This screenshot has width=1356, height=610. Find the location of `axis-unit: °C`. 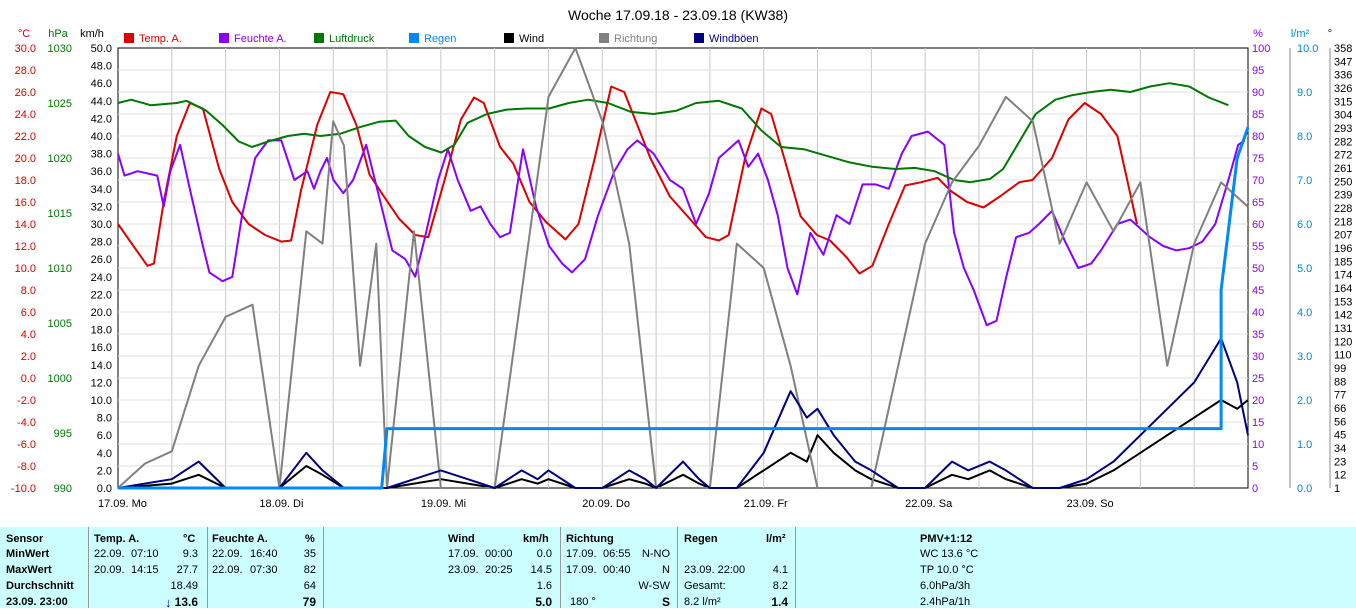

axis-unit: °C is located at coordinates (24, 34).